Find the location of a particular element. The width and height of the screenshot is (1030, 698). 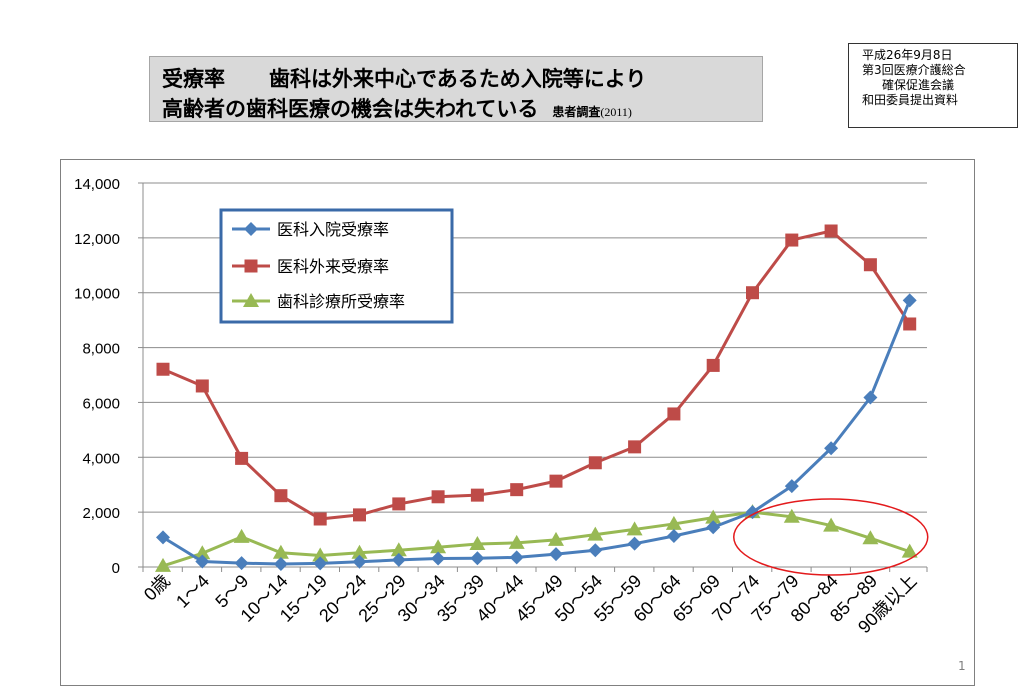

y-tick-label: 4,000 is located at coordinates (101, 458).